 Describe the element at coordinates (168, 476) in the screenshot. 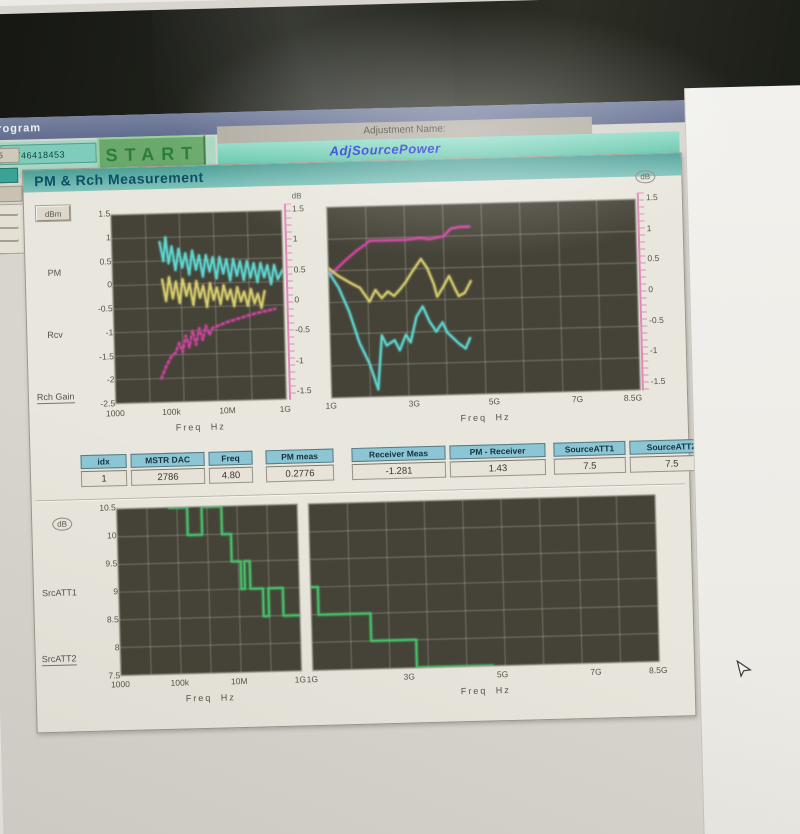

I see `table-value-cell: 2786` at that location.